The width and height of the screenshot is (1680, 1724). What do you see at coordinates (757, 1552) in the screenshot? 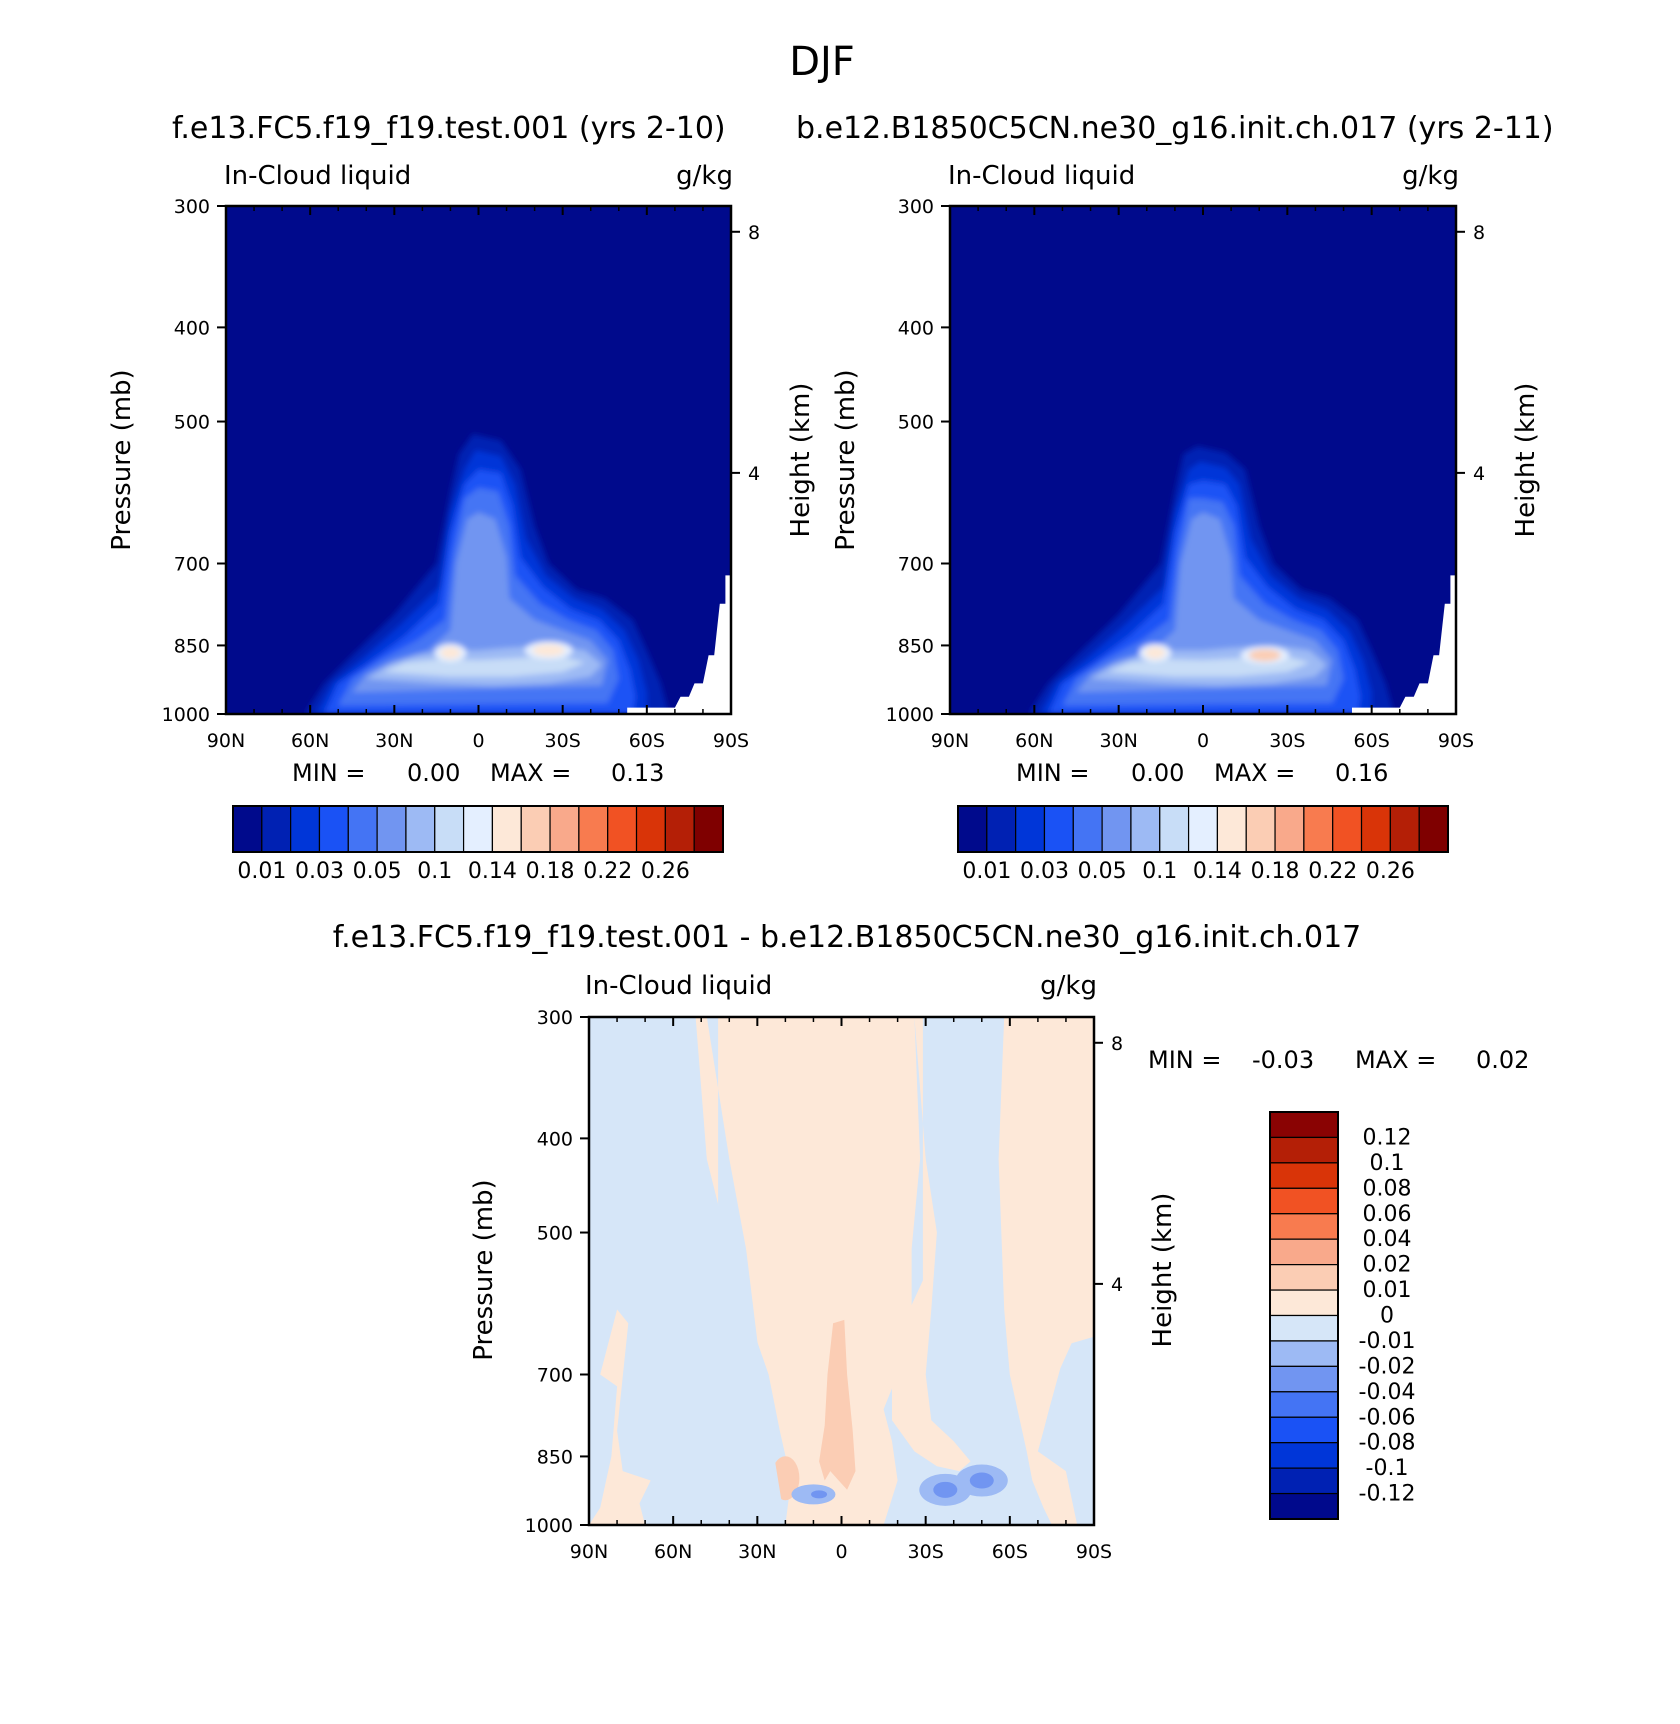
I see `xtick-label: 30N` at bounding box center [757, 1552].